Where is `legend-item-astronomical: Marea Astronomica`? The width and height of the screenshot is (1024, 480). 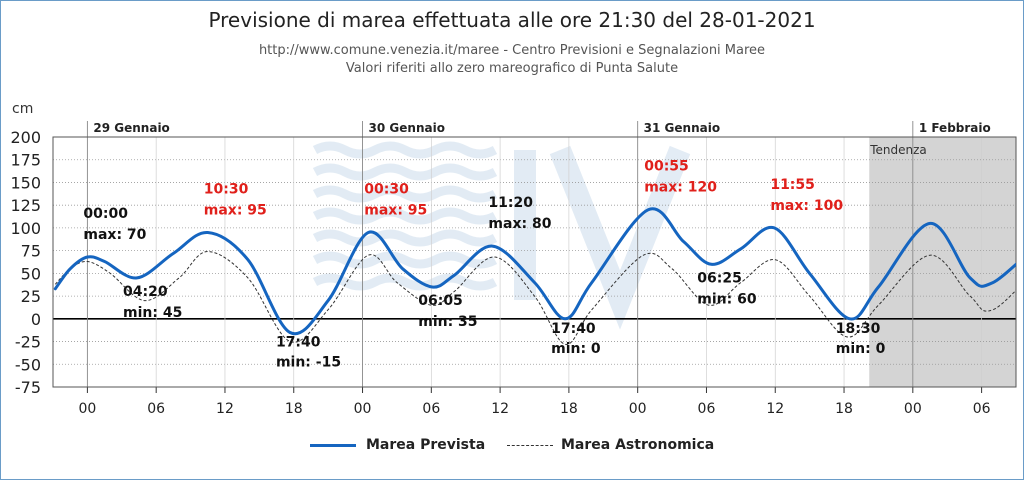
legend-item-astronomical: Marea Astronomica is located at coordinates (610, 445).